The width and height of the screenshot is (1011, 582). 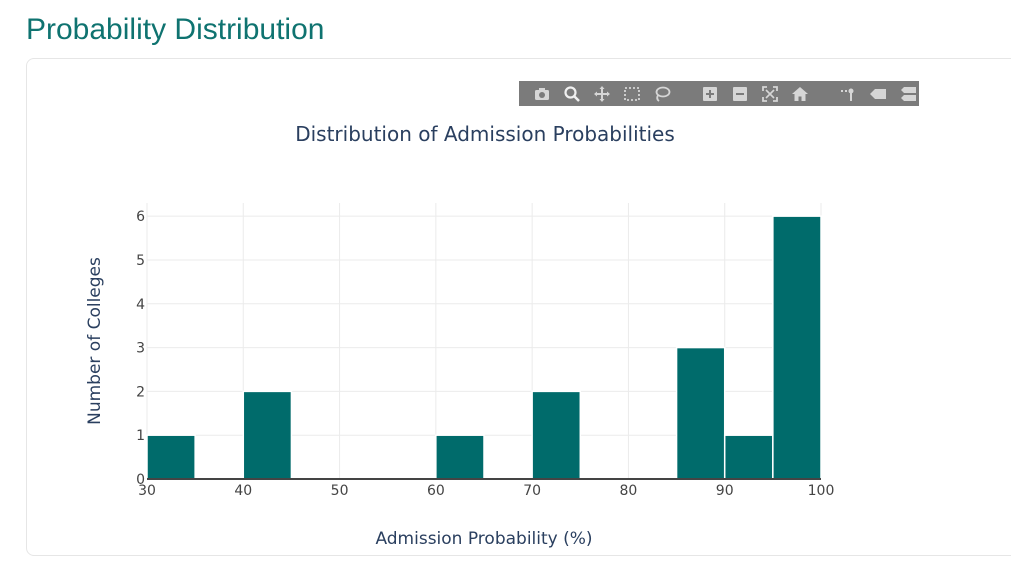 What do you see at coordinates (740, 94) in the screenshot?
I see `zoom-out-icon` at bounding box center [740, 94].